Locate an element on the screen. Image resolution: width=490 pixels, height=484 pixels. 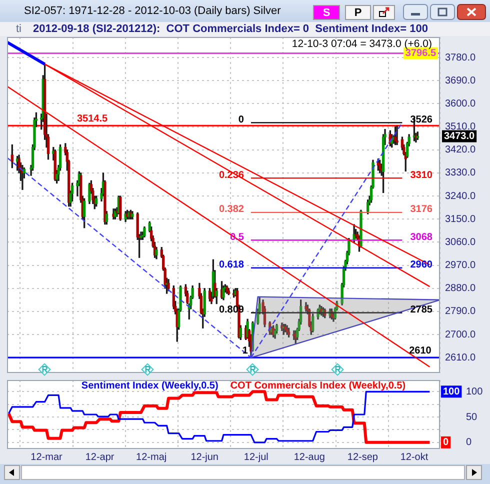
y-tick-label: 3600.0 is located at coordinates (460, 104).